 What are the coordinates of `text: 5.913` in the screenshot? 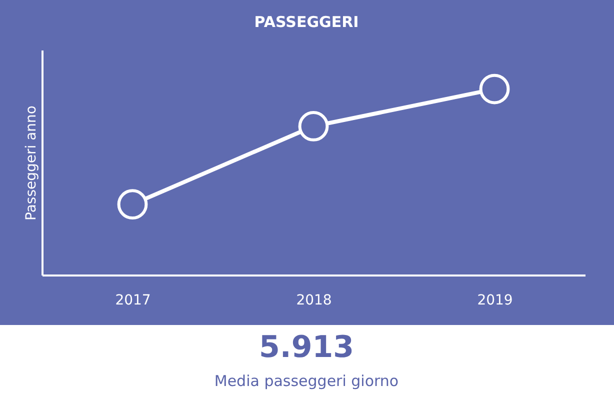 It's located at (306, 347).